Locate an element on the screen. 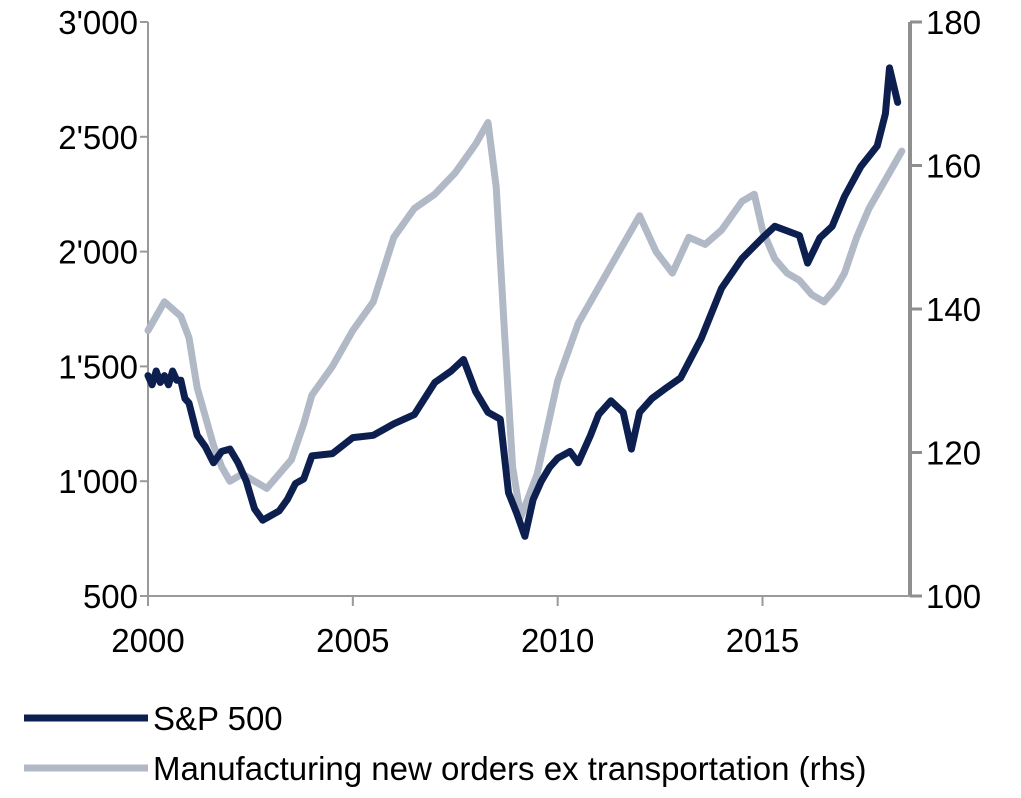 Image resolution: width=1021 pixels, height=798 pixels. right-tick-label: 160 is located at coordinates (953, 166).